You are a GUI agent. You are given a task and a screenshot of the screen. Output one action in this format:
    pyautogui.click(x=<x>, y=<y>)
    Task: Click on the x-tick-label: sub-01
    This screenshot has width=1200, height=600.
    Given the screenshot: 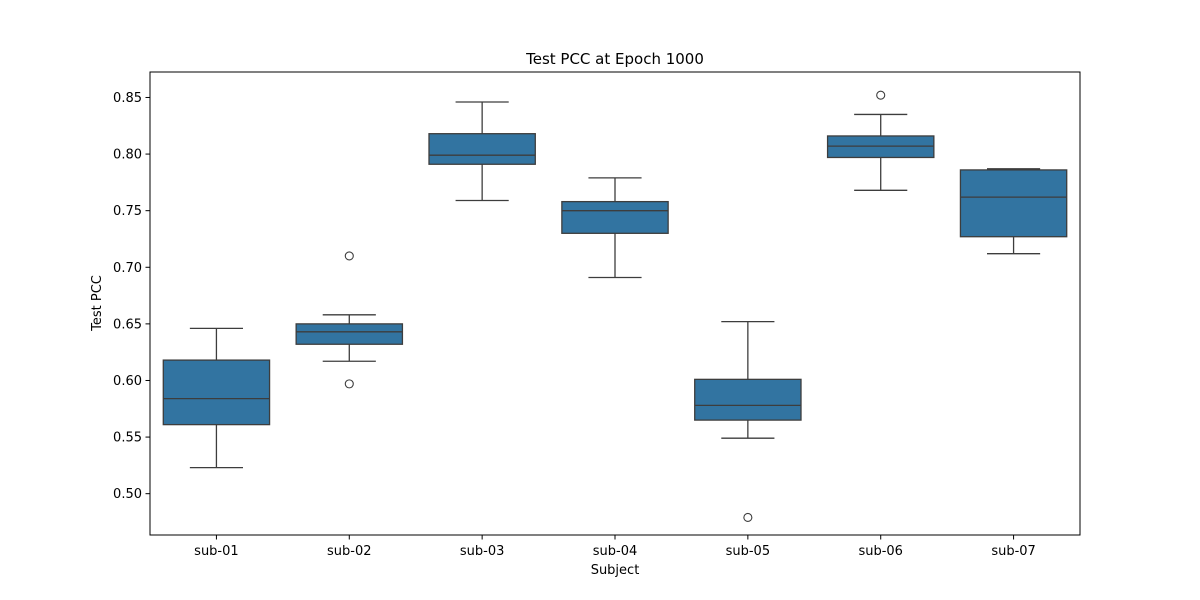 What is the action you would take?
    pyautogui.click(x=216, y=551)
    